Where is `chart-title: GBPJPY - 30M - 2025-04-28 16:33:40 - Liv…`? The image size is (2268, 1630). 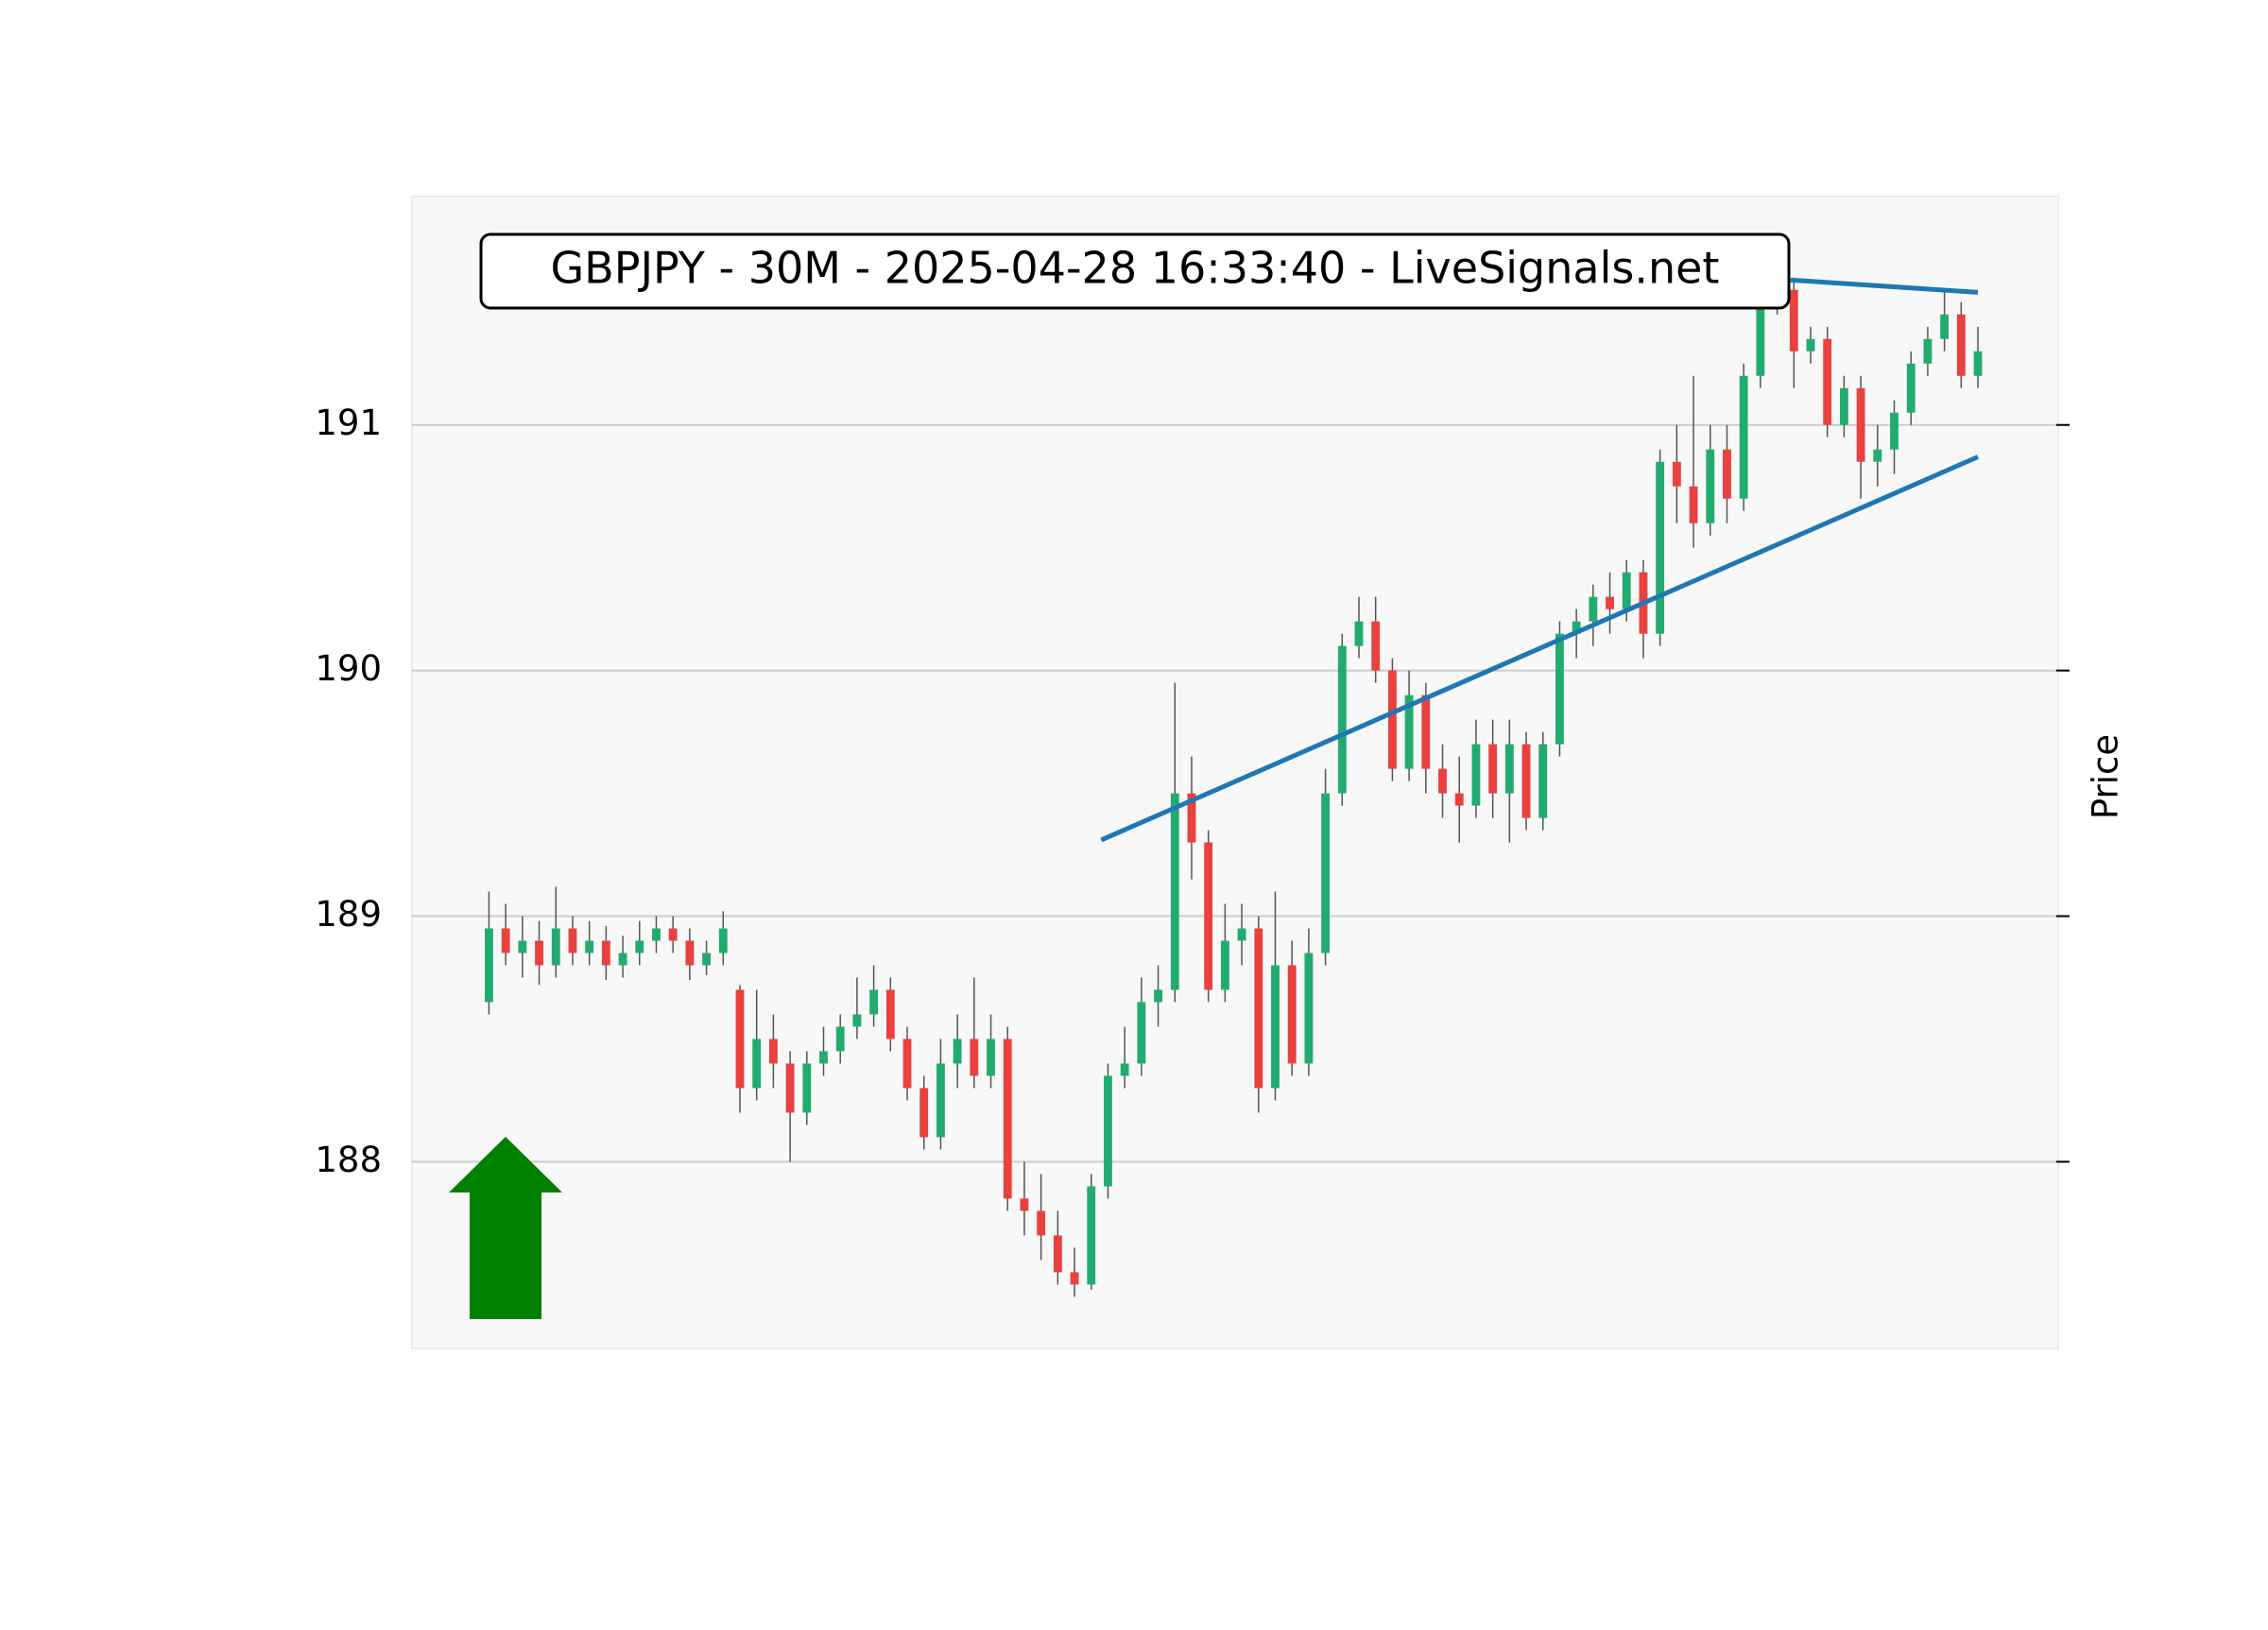 chart-title: GBPJPY - 30M - 2025-04-28 16:33:40 - Liv… is located at coordinates (1135, 269).